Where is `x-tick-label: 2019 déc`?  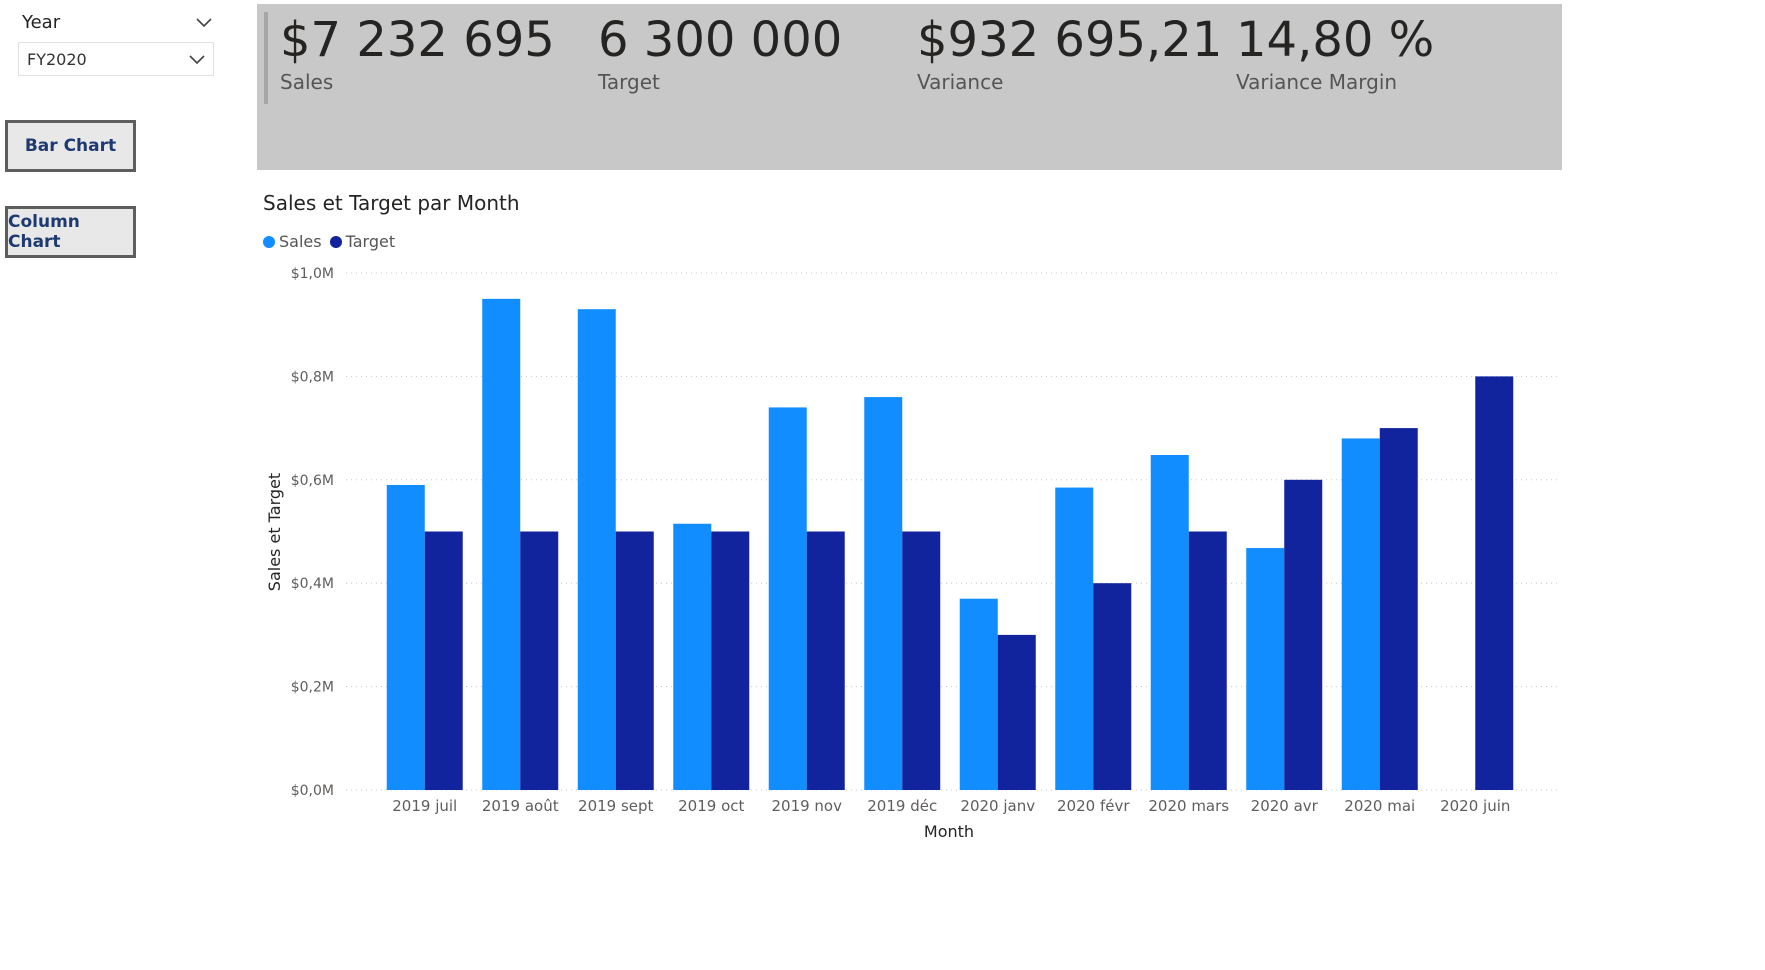 x-tick-label: 2019 déc is located at coordinates (902, 806).